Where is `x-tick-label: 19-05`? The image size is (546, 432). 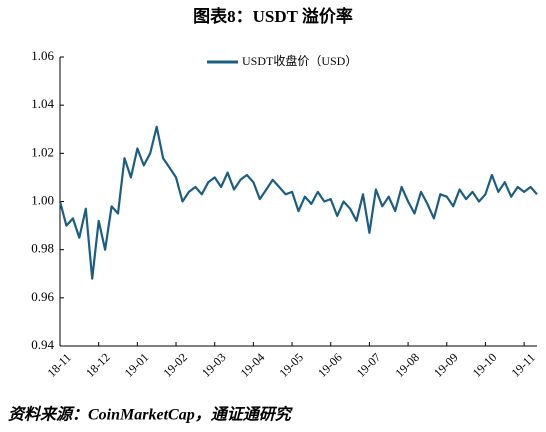
x-tick-label: 19-05 is located at coordinates (291, 365).